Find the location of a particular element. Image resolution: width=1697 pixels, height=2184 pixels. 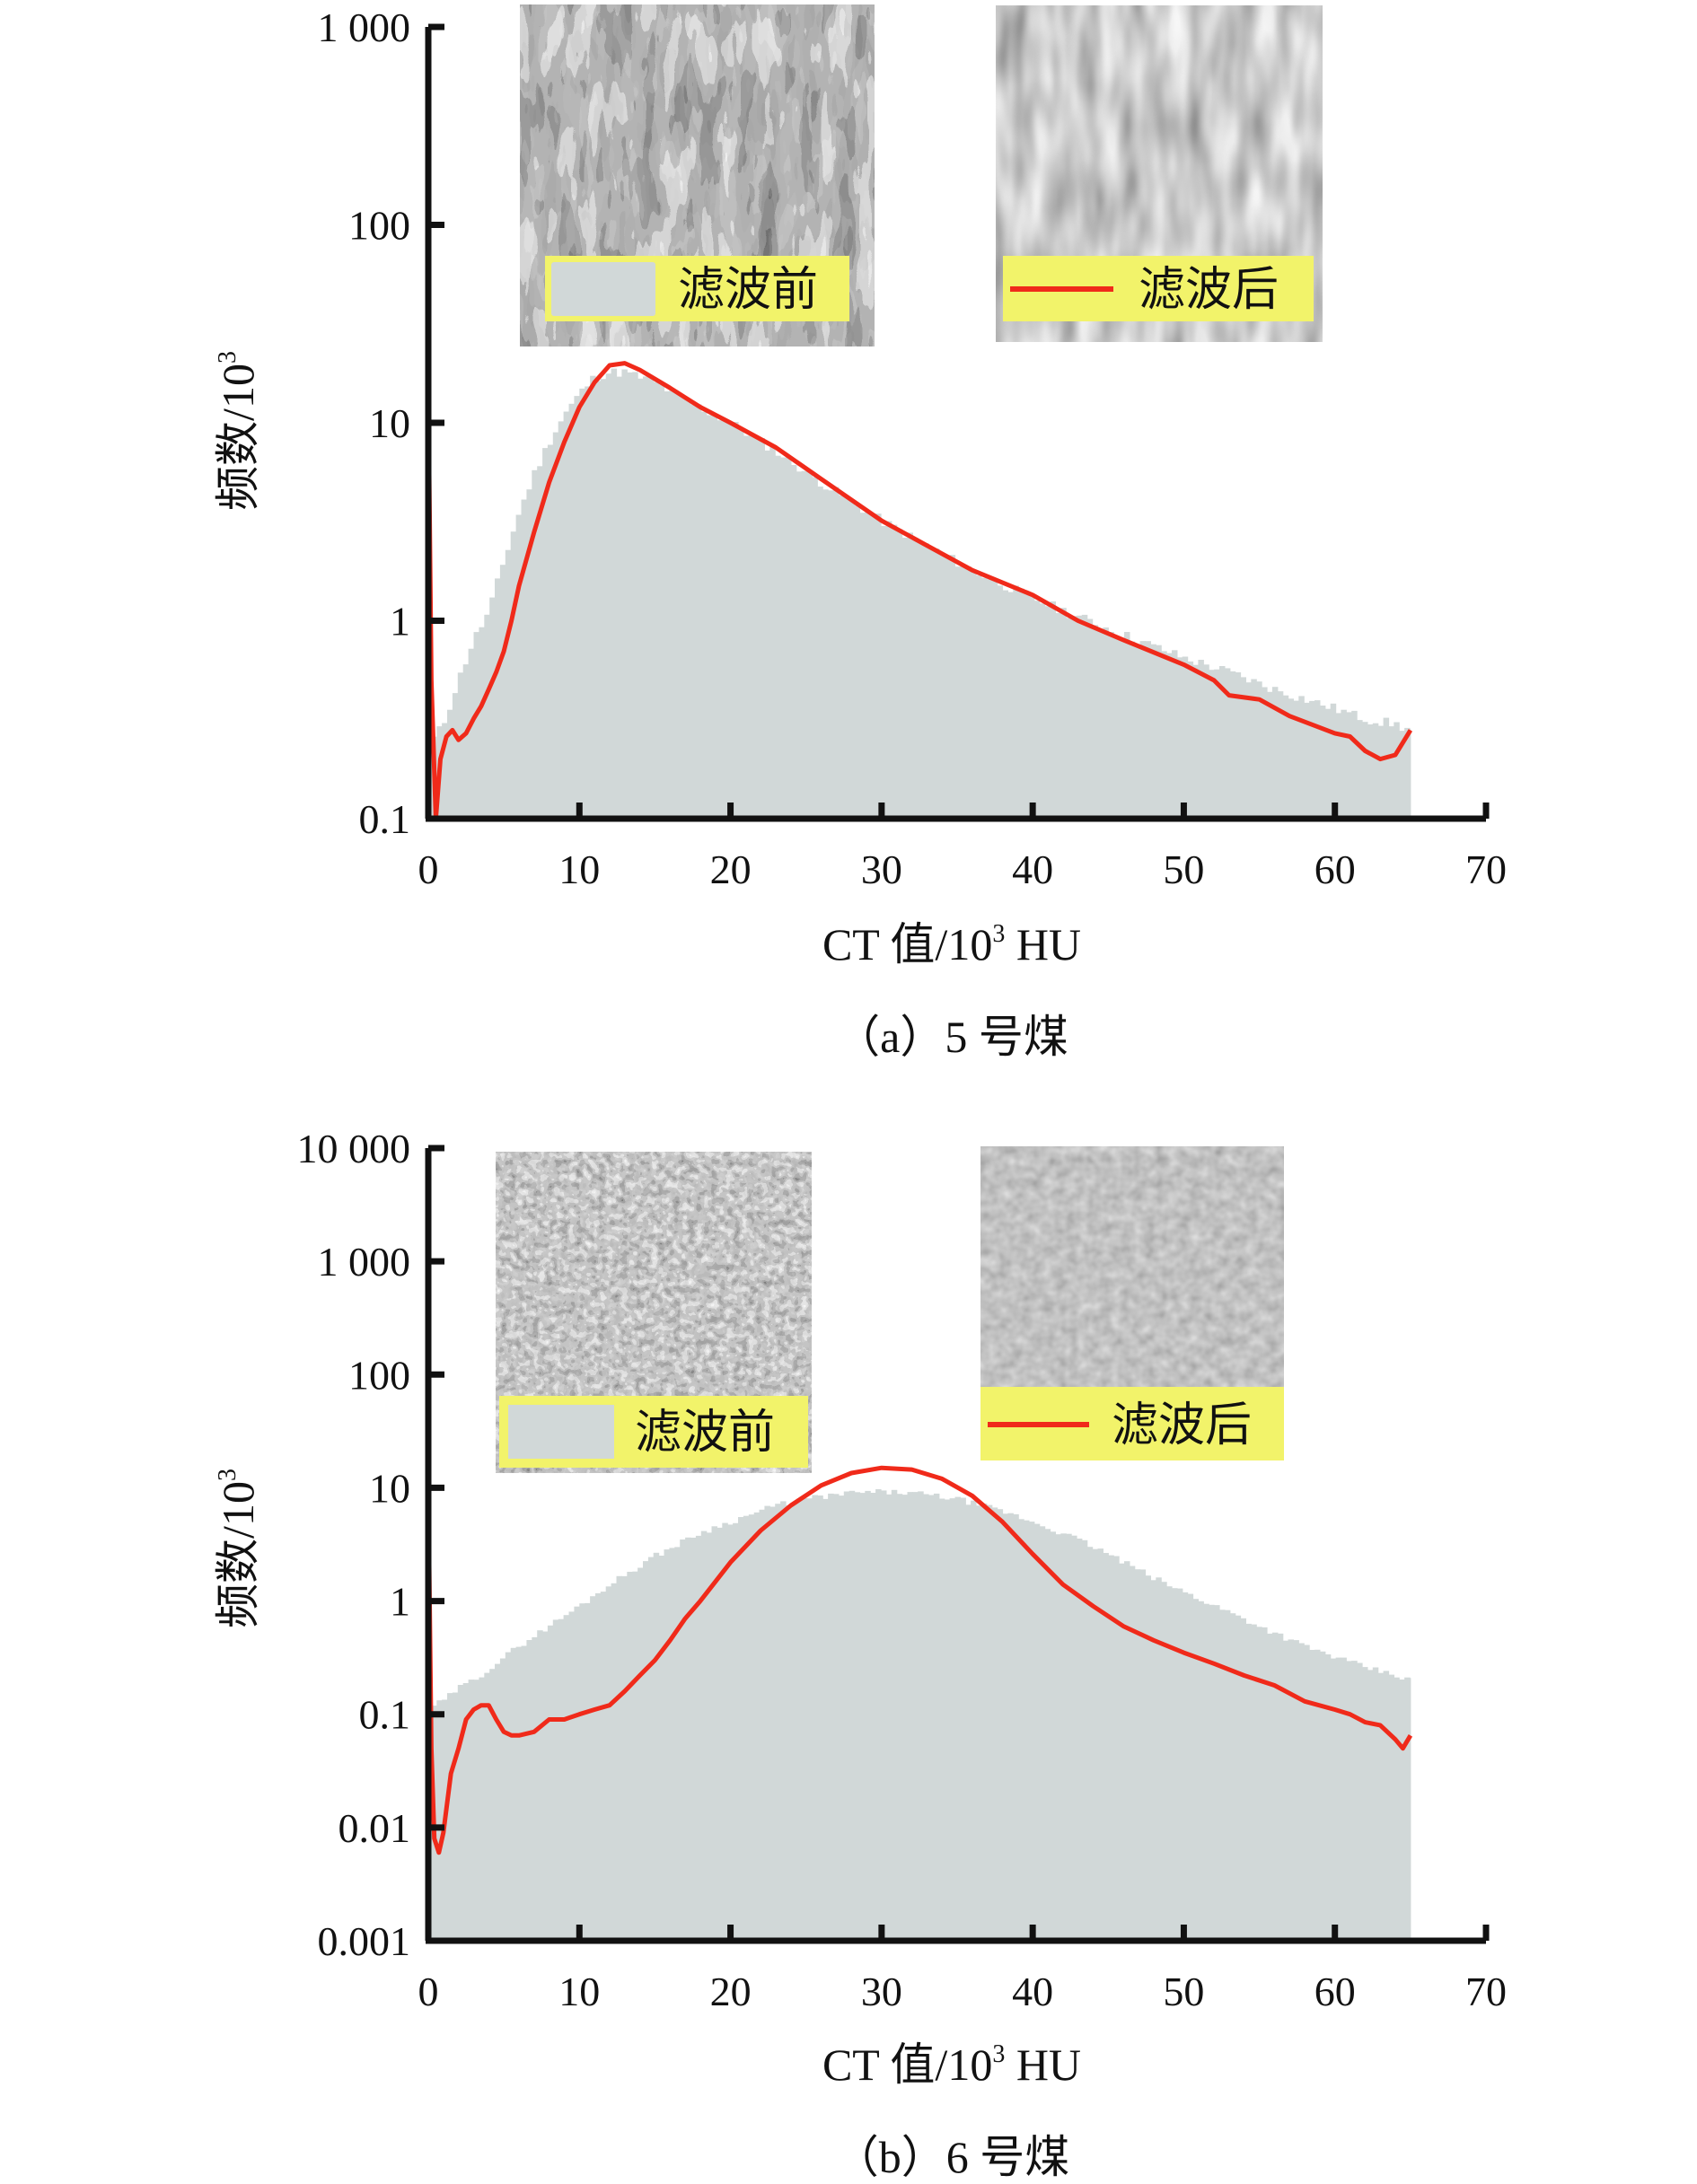

x-axis-title-main: CT 值/10 is located at coordinates (907, 944).